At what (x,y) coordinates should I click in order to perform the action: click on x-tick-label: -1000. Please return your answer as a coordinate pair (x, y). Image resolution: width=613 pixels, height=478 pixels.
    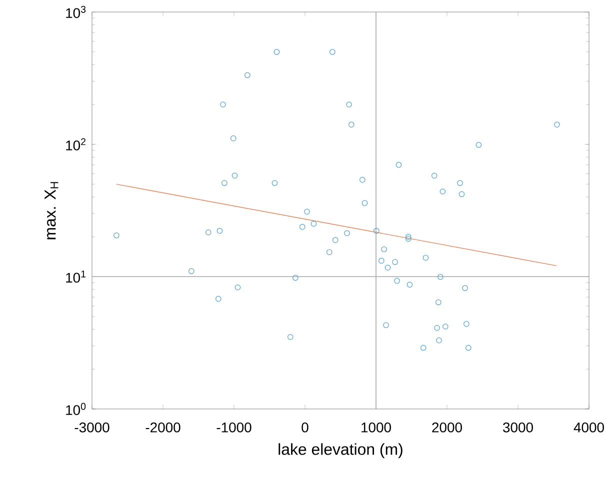
    Looking at the image, I should click on (234, 427).